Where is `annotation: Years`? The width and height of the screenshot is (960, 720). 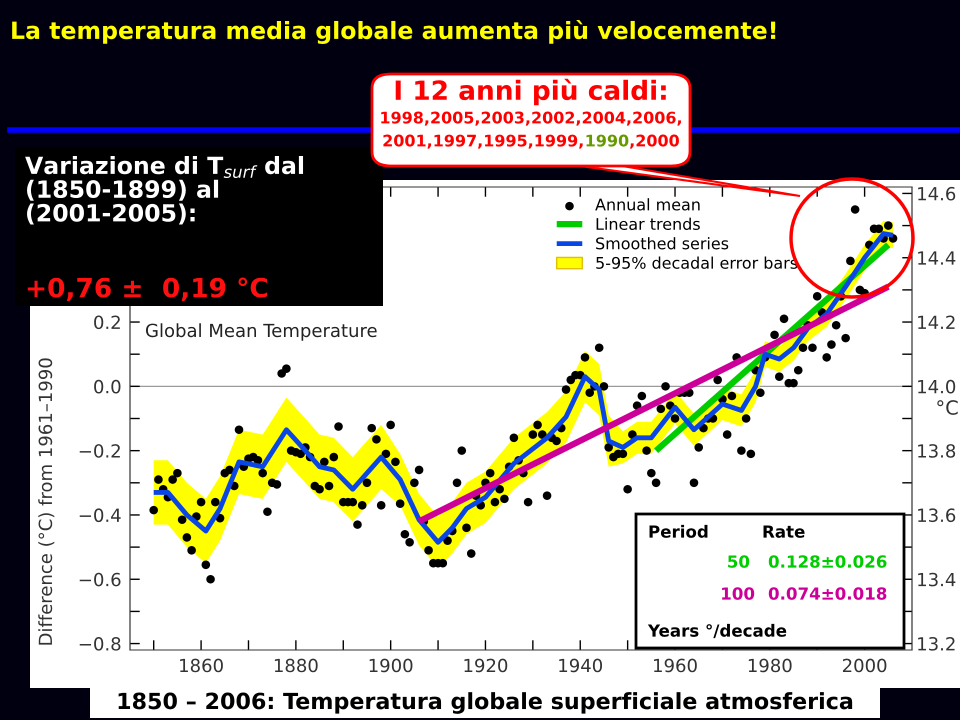 annotation: Years is located at coordinates (673, 630).